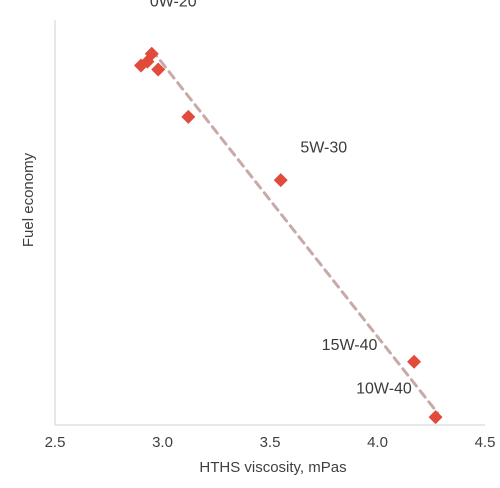 The height and width of the screenshot is (488, 500). I want to click on point-label: 5W-30, so click(323, 147).